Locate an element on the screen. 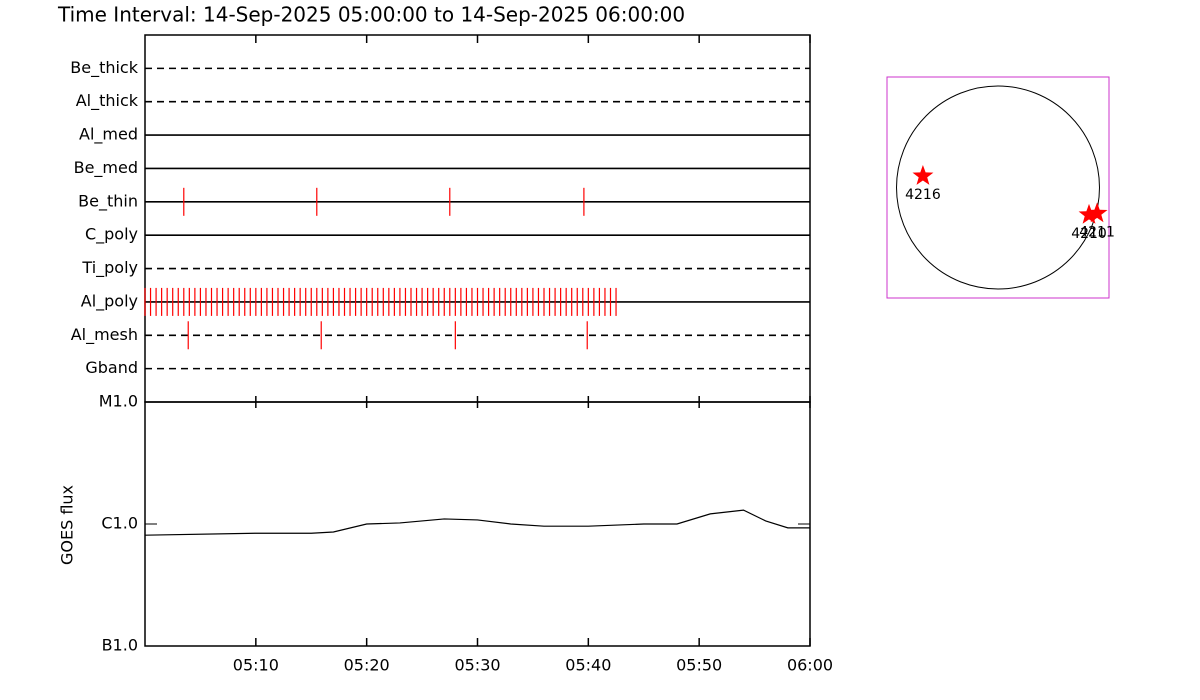 The image size is (1200, 700). row-label: Al_med is located at coordinates (108, 135).